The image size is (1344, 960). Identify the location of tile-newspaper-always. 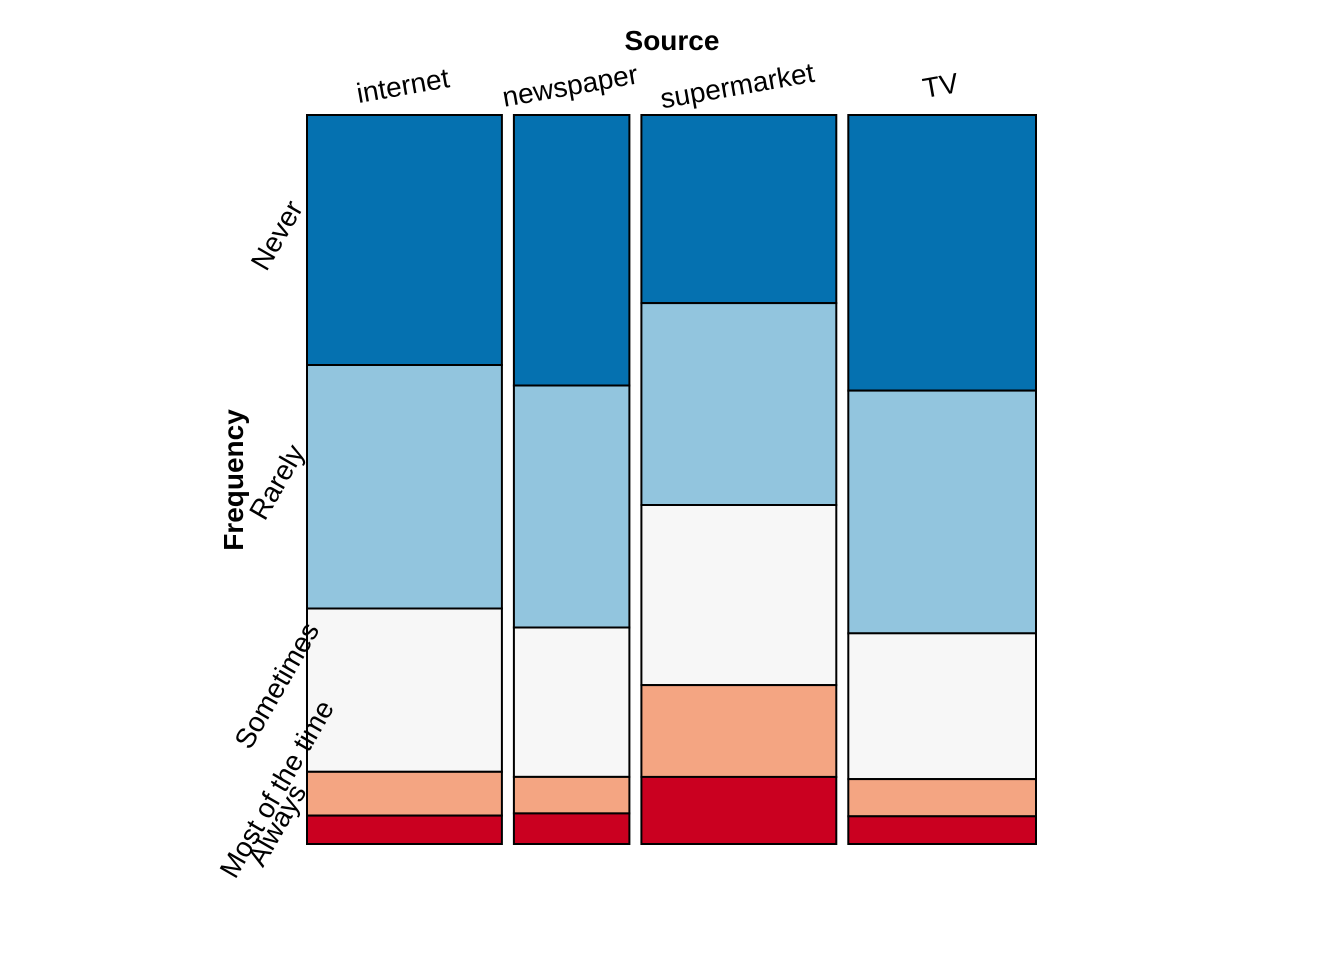
(571, 829).